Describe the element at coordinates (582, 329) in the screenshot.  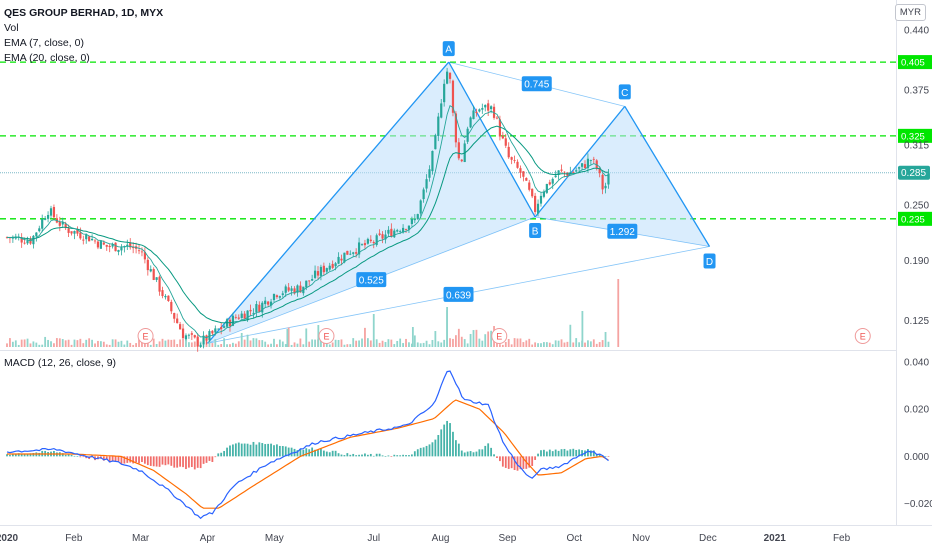
I see `volume-spike` at that location.